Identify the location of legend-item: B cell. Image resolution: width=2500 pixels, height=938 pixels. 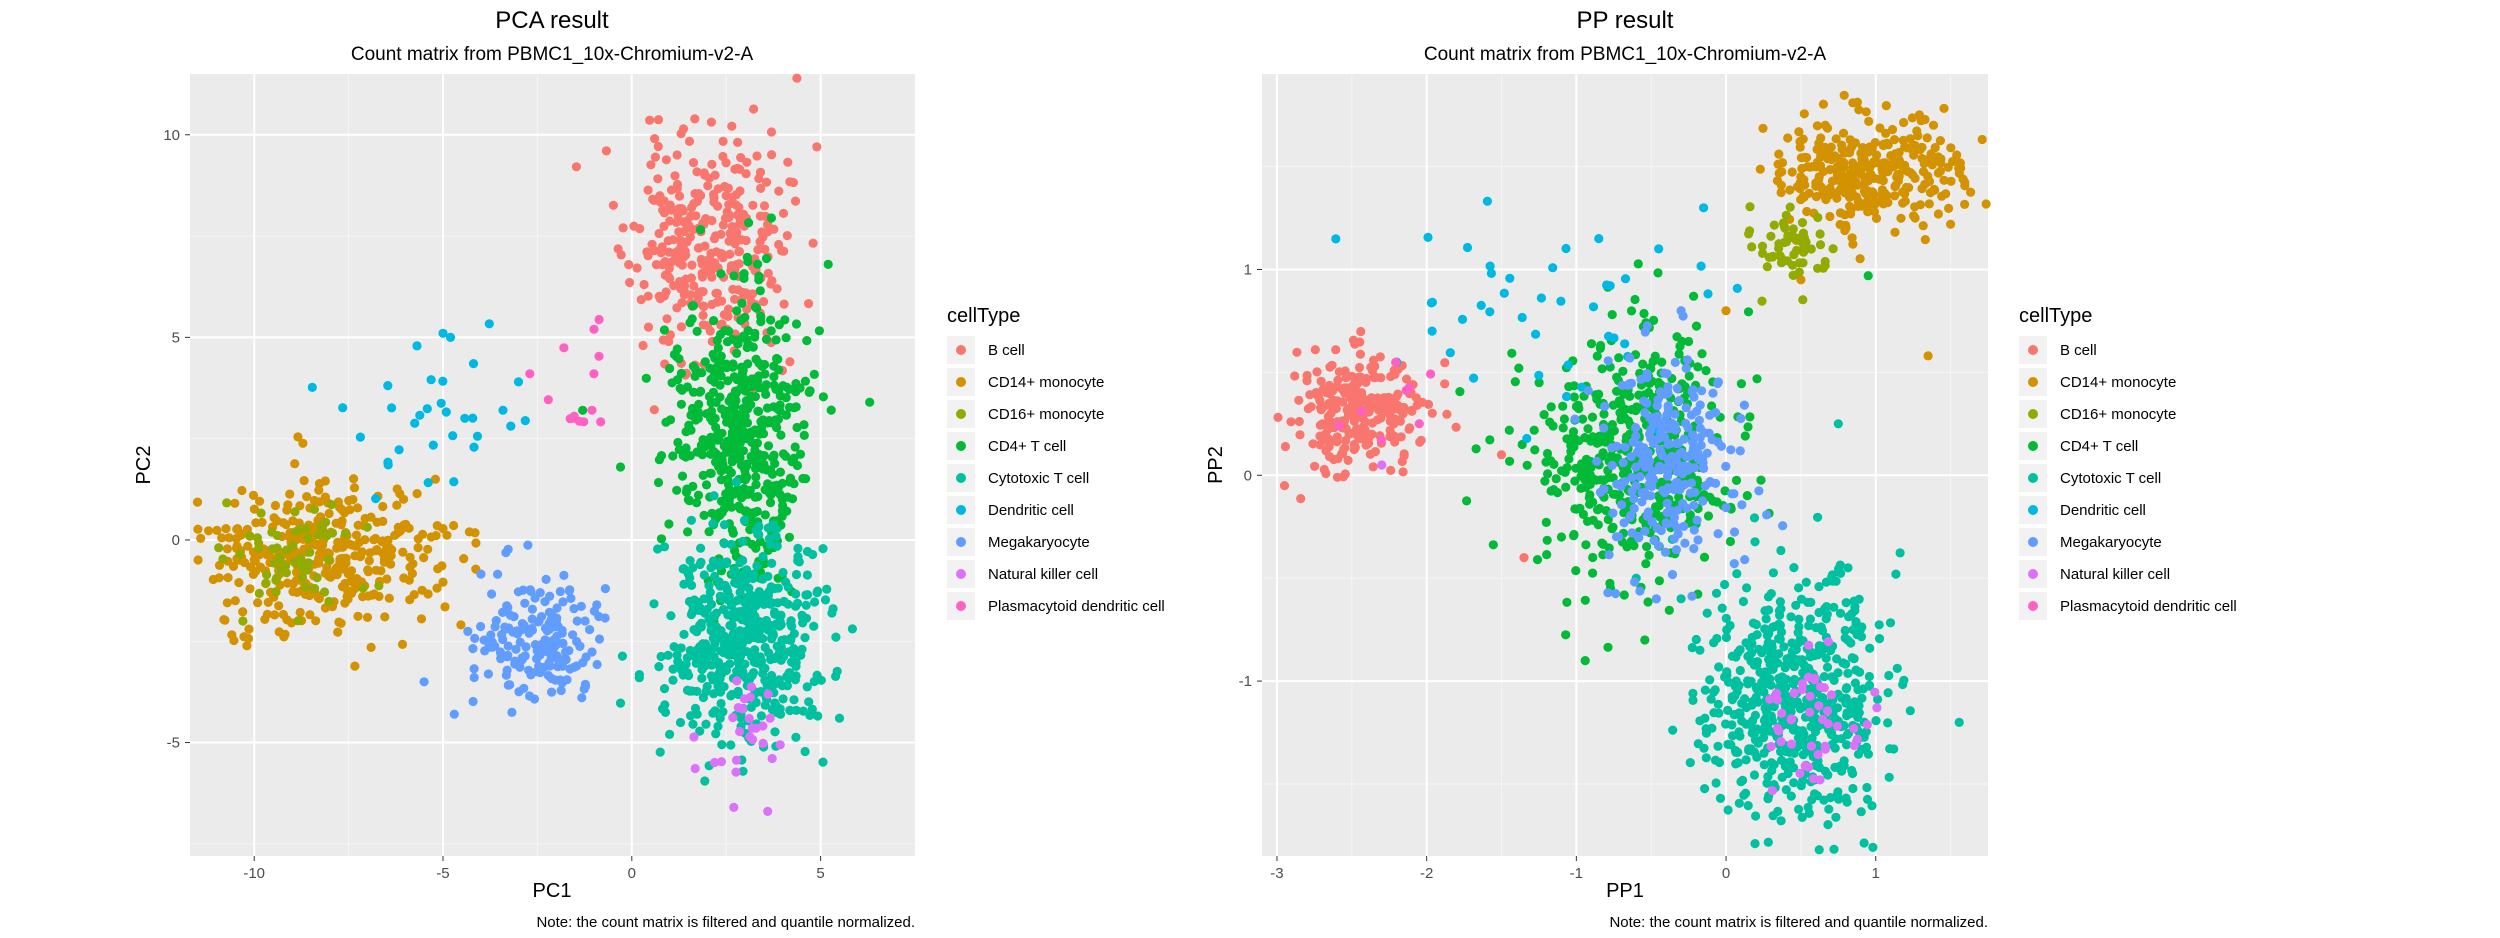
(986, 350).